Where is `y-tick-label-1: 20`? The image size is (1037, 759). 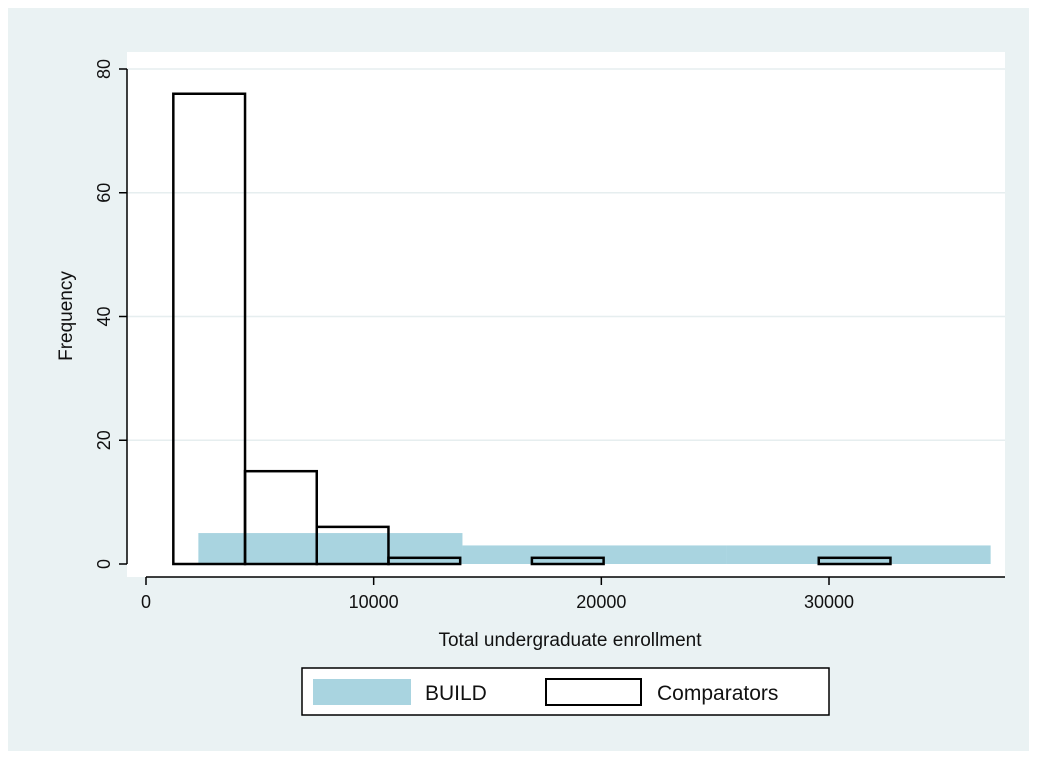
y-tick-label-1: 20 is located at coordinates (104, 440).